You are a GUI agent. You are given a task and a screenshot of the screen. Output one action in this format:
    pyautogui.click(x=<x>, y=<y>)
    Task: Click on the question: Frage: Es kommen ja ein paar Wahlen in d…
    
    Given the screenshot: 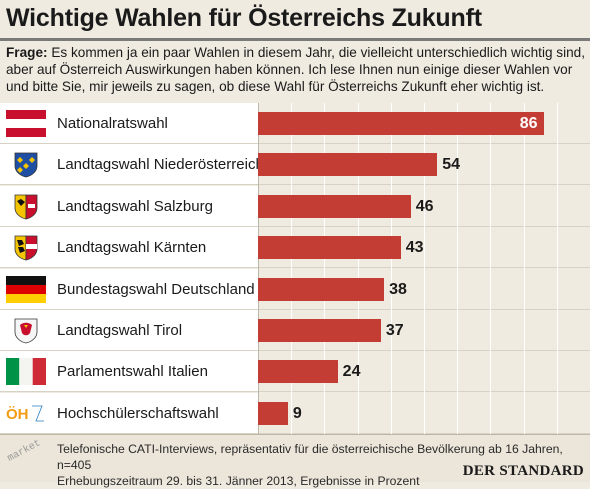 What is the action you would take?
    pyautogui.click(x=296, y=69)
    